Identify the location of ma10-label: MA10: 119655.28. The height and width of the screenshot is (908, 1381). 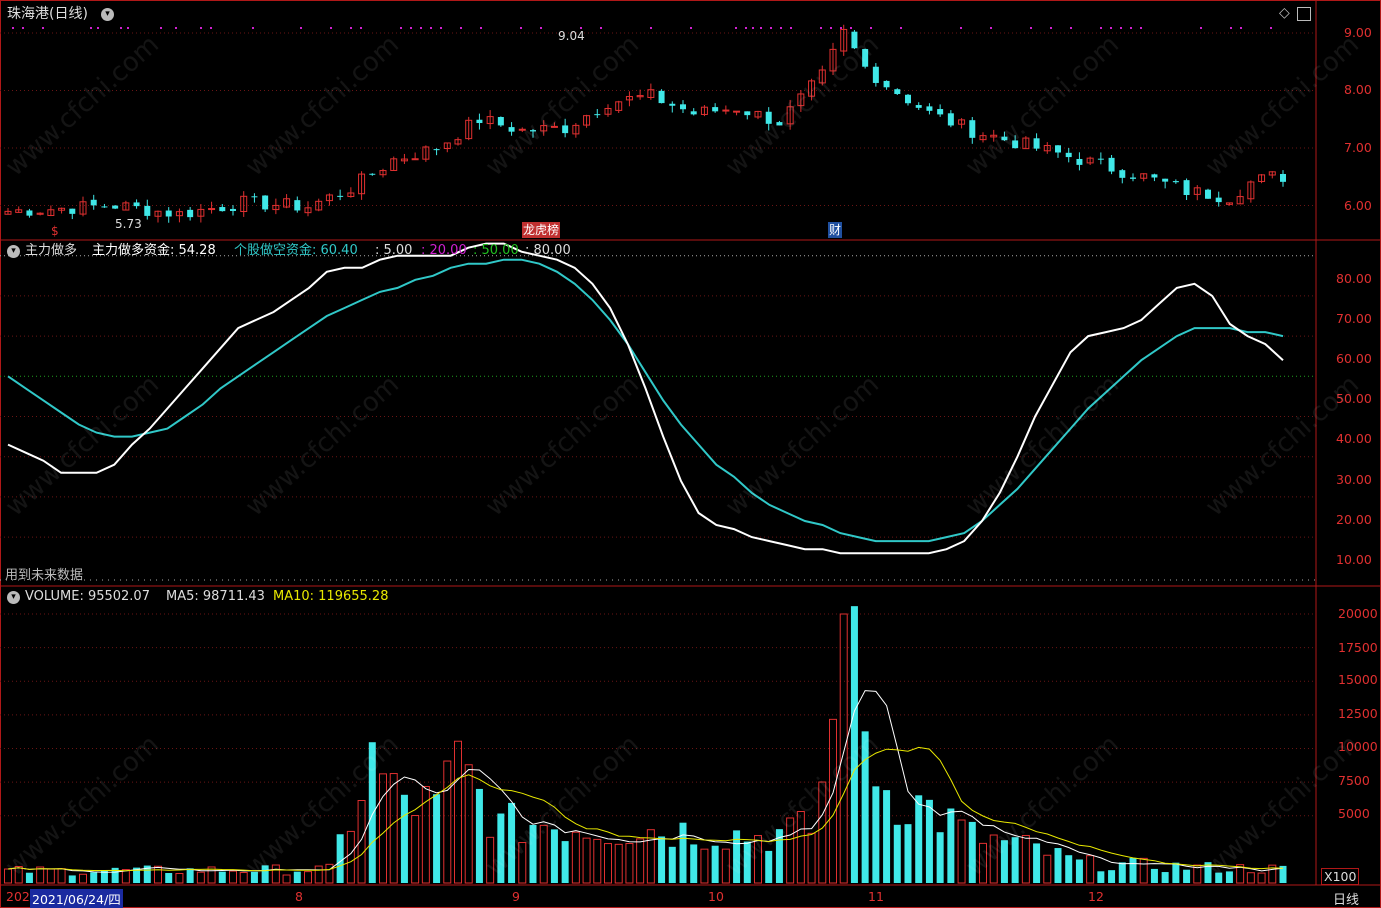
(331, 596).